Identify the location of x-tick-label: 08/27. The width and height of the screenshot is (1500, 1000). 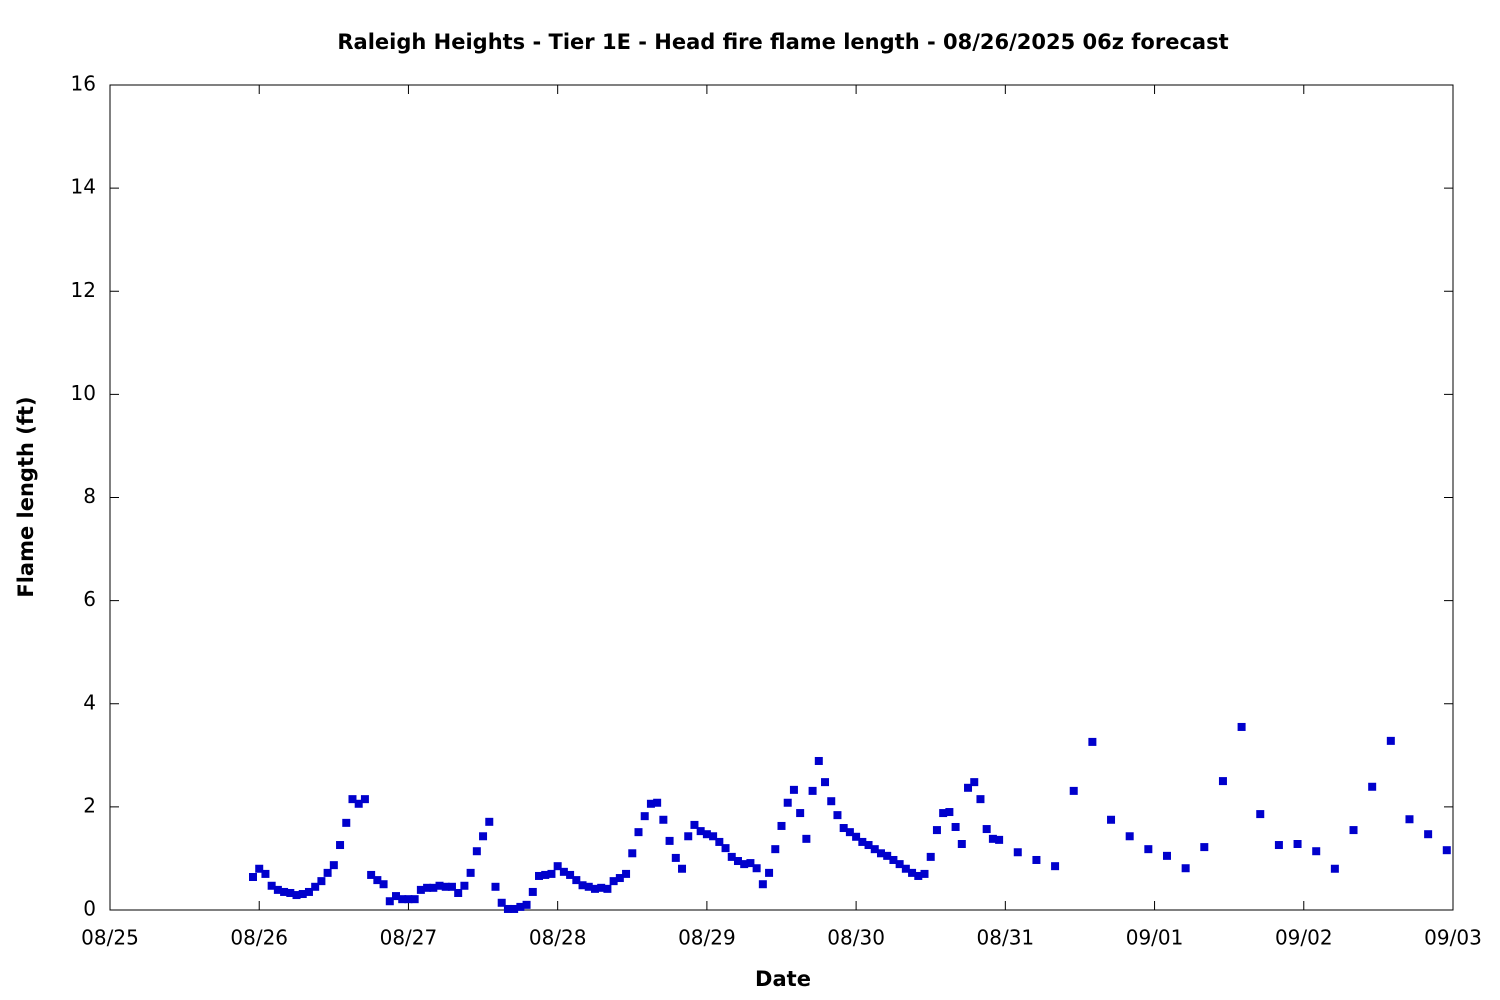
(409, 938).